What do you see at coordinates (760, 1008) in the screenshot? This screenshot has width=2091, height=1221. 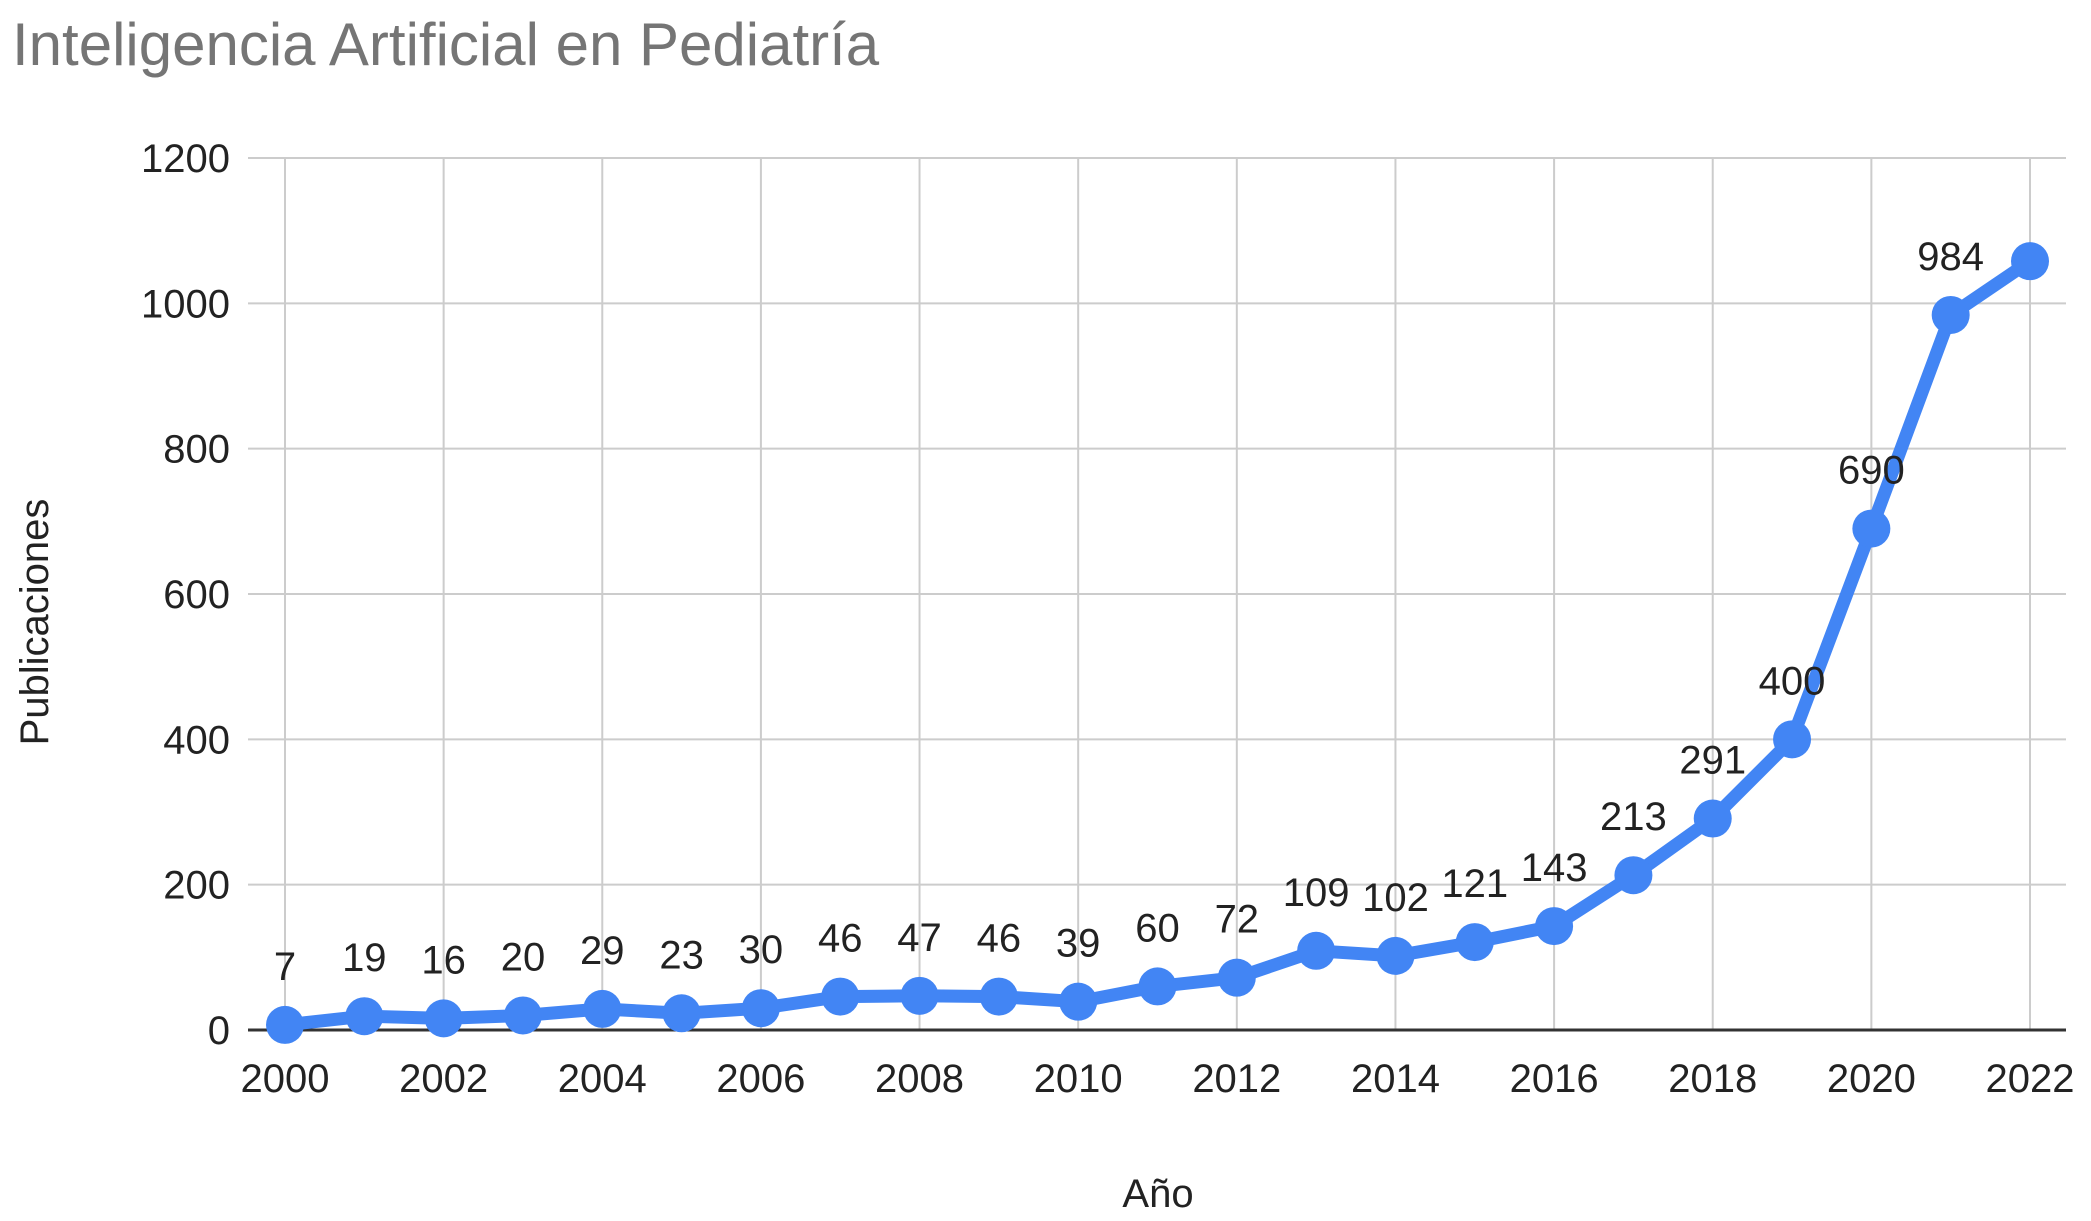 I see `data-point-2006` at bounding box center [760, 1008].